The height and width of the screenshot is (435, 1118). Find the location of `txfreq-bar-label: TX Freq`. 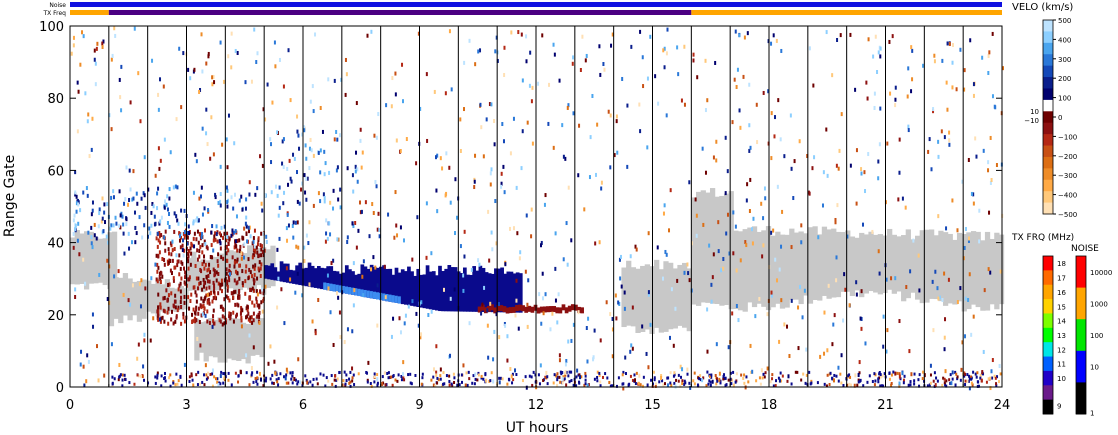

txfreq-bar-label: TX Freq is located at coordinates (54, 13).